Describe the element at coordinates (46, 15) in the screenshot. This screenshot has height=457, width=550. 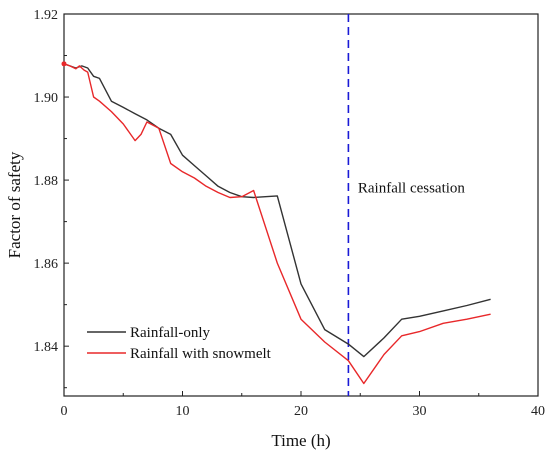
I see `y-tick-label: 1.92` at that location.